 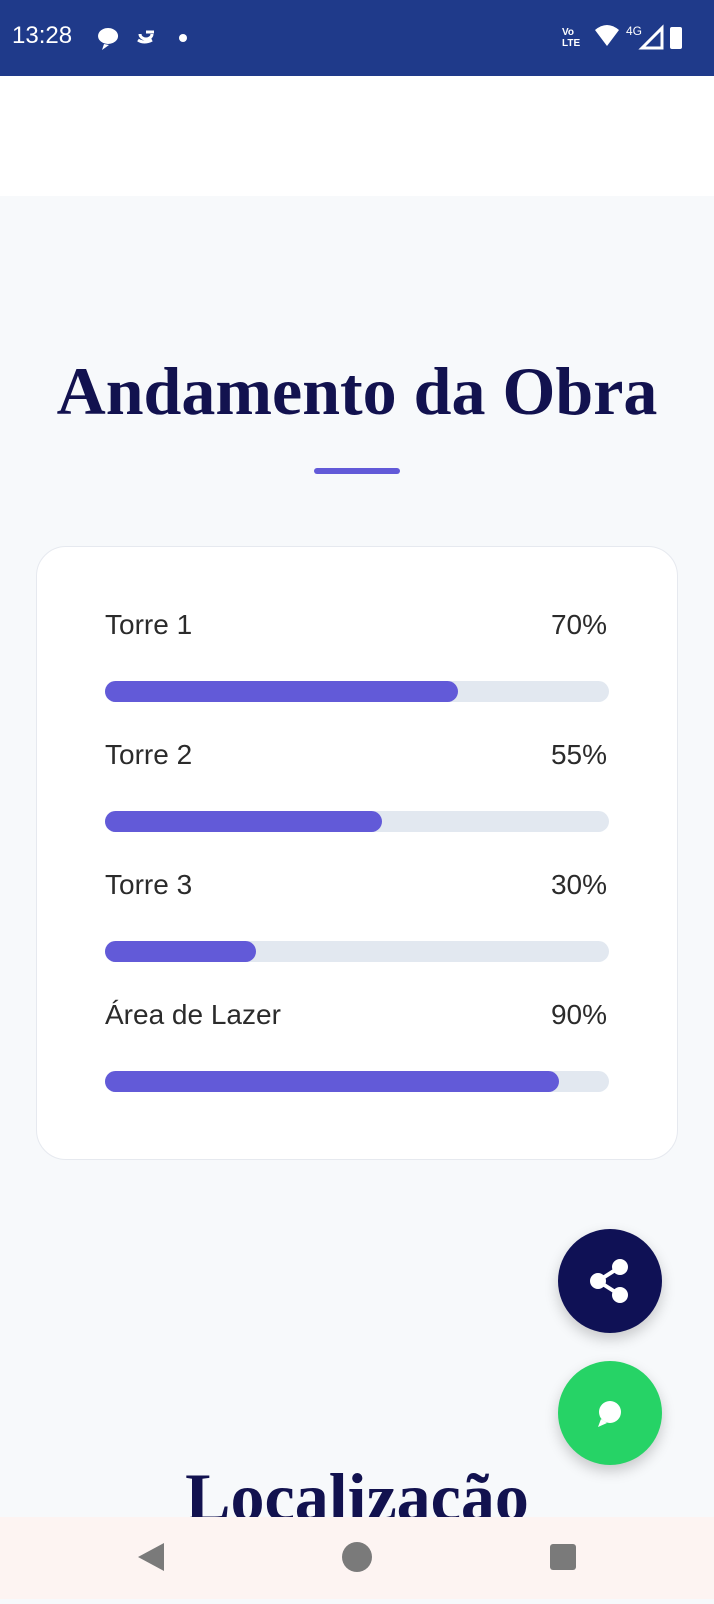 I want to click on notification-icons, so click(x=142, y=39).